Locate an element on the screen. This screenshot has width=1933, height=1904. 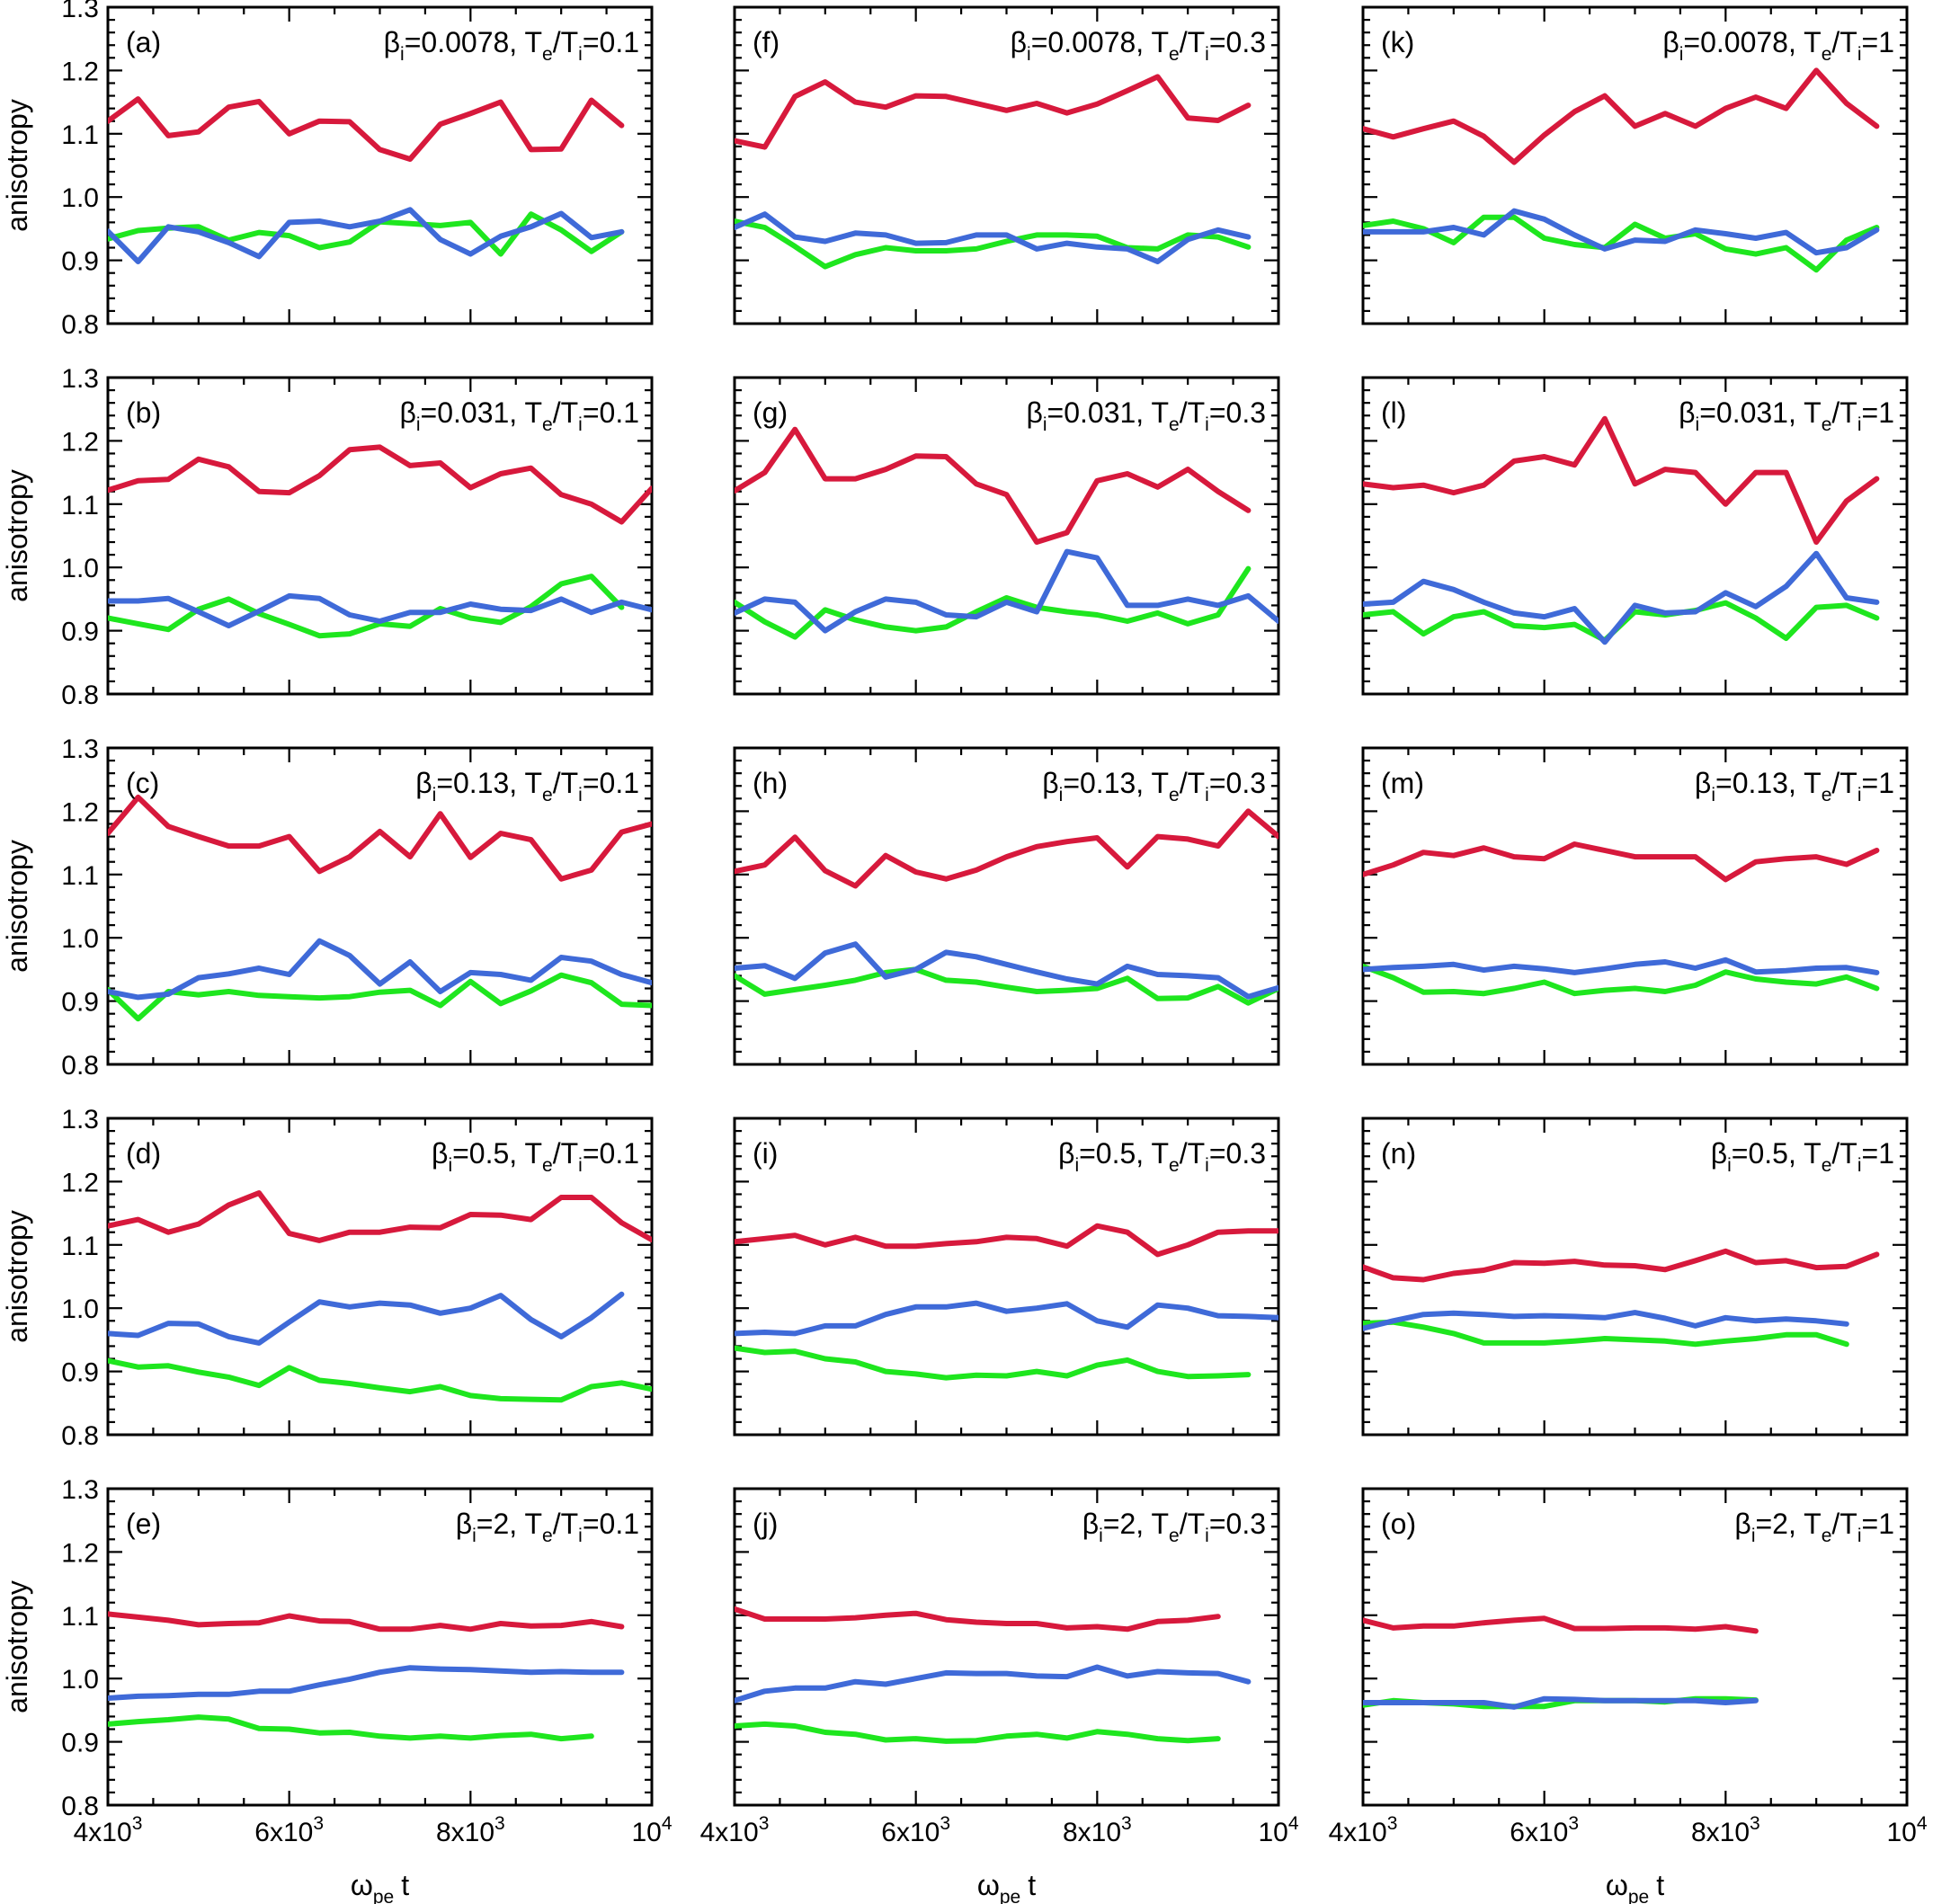
panel-label: (d) is located at coordinates (143, 1153).